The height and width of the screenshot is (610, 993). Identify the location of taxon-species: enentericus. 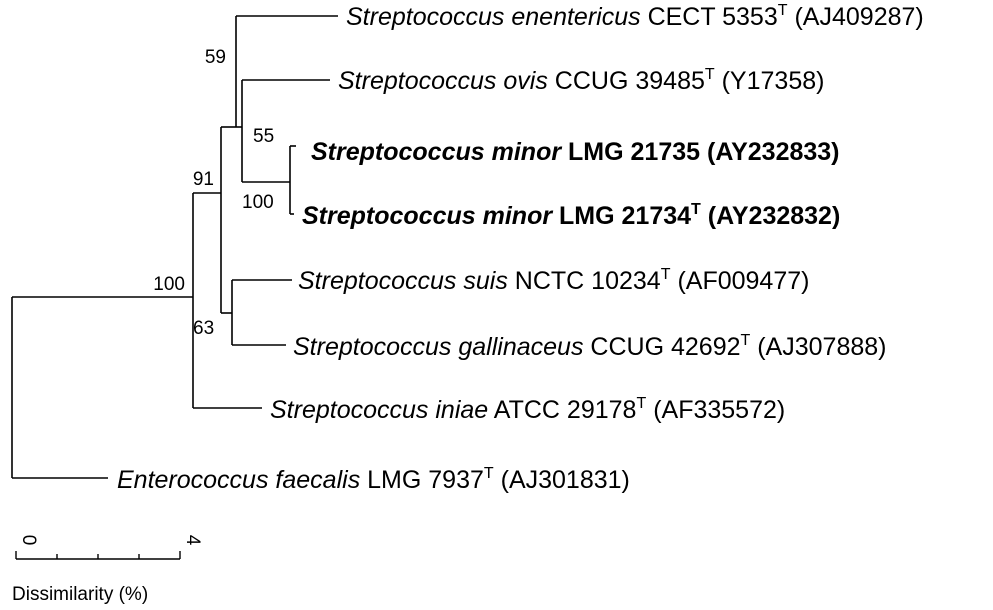
(575, 17).